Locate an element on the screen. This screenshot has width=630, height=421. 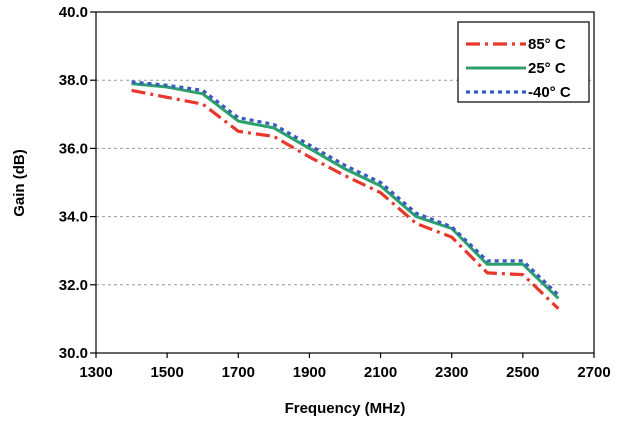
x-tick-label-0: 1300 is located at coordinates (95, 372).